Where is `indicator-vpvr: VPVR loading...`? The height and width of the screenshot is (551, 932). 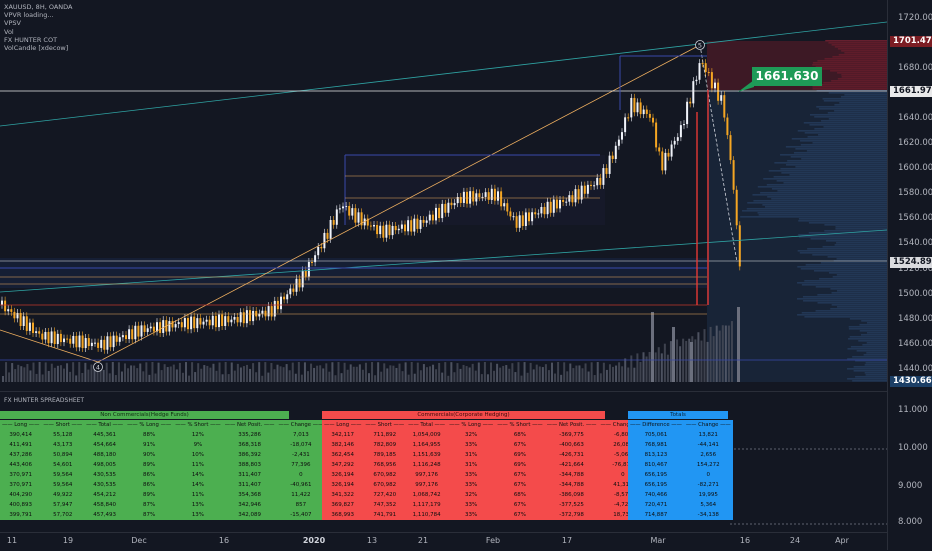 indicator-vpvr: VPVR loading... is located at coordinates (29, 15).